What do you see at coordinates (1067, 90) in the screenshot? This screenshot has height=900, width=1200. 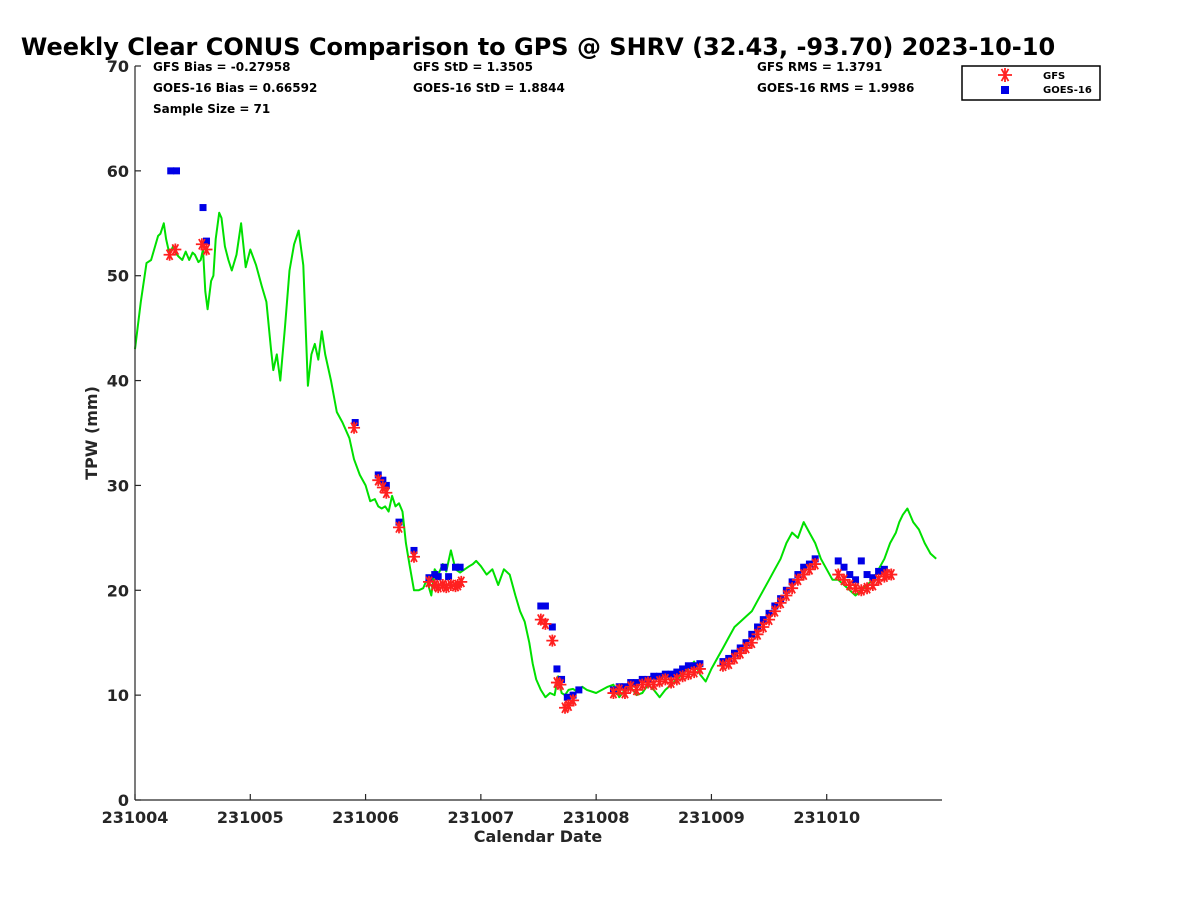 I see `legend-goes-label: GOES-16` at bounding box center [1067, 90].